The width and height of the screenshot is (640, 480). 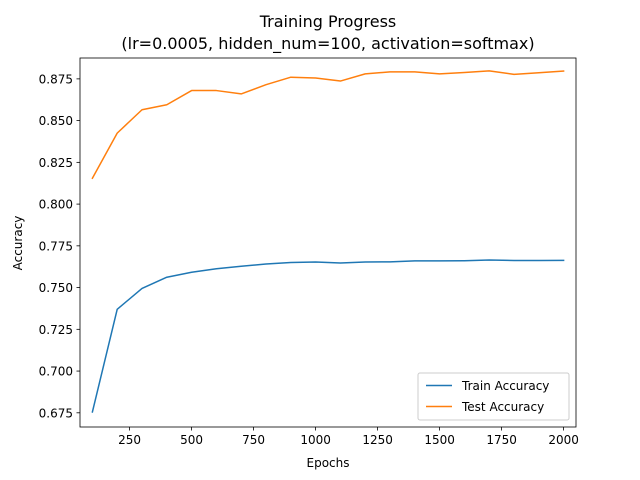 I want to click on x-tick-label: 1250, so click(x=377, y=440).